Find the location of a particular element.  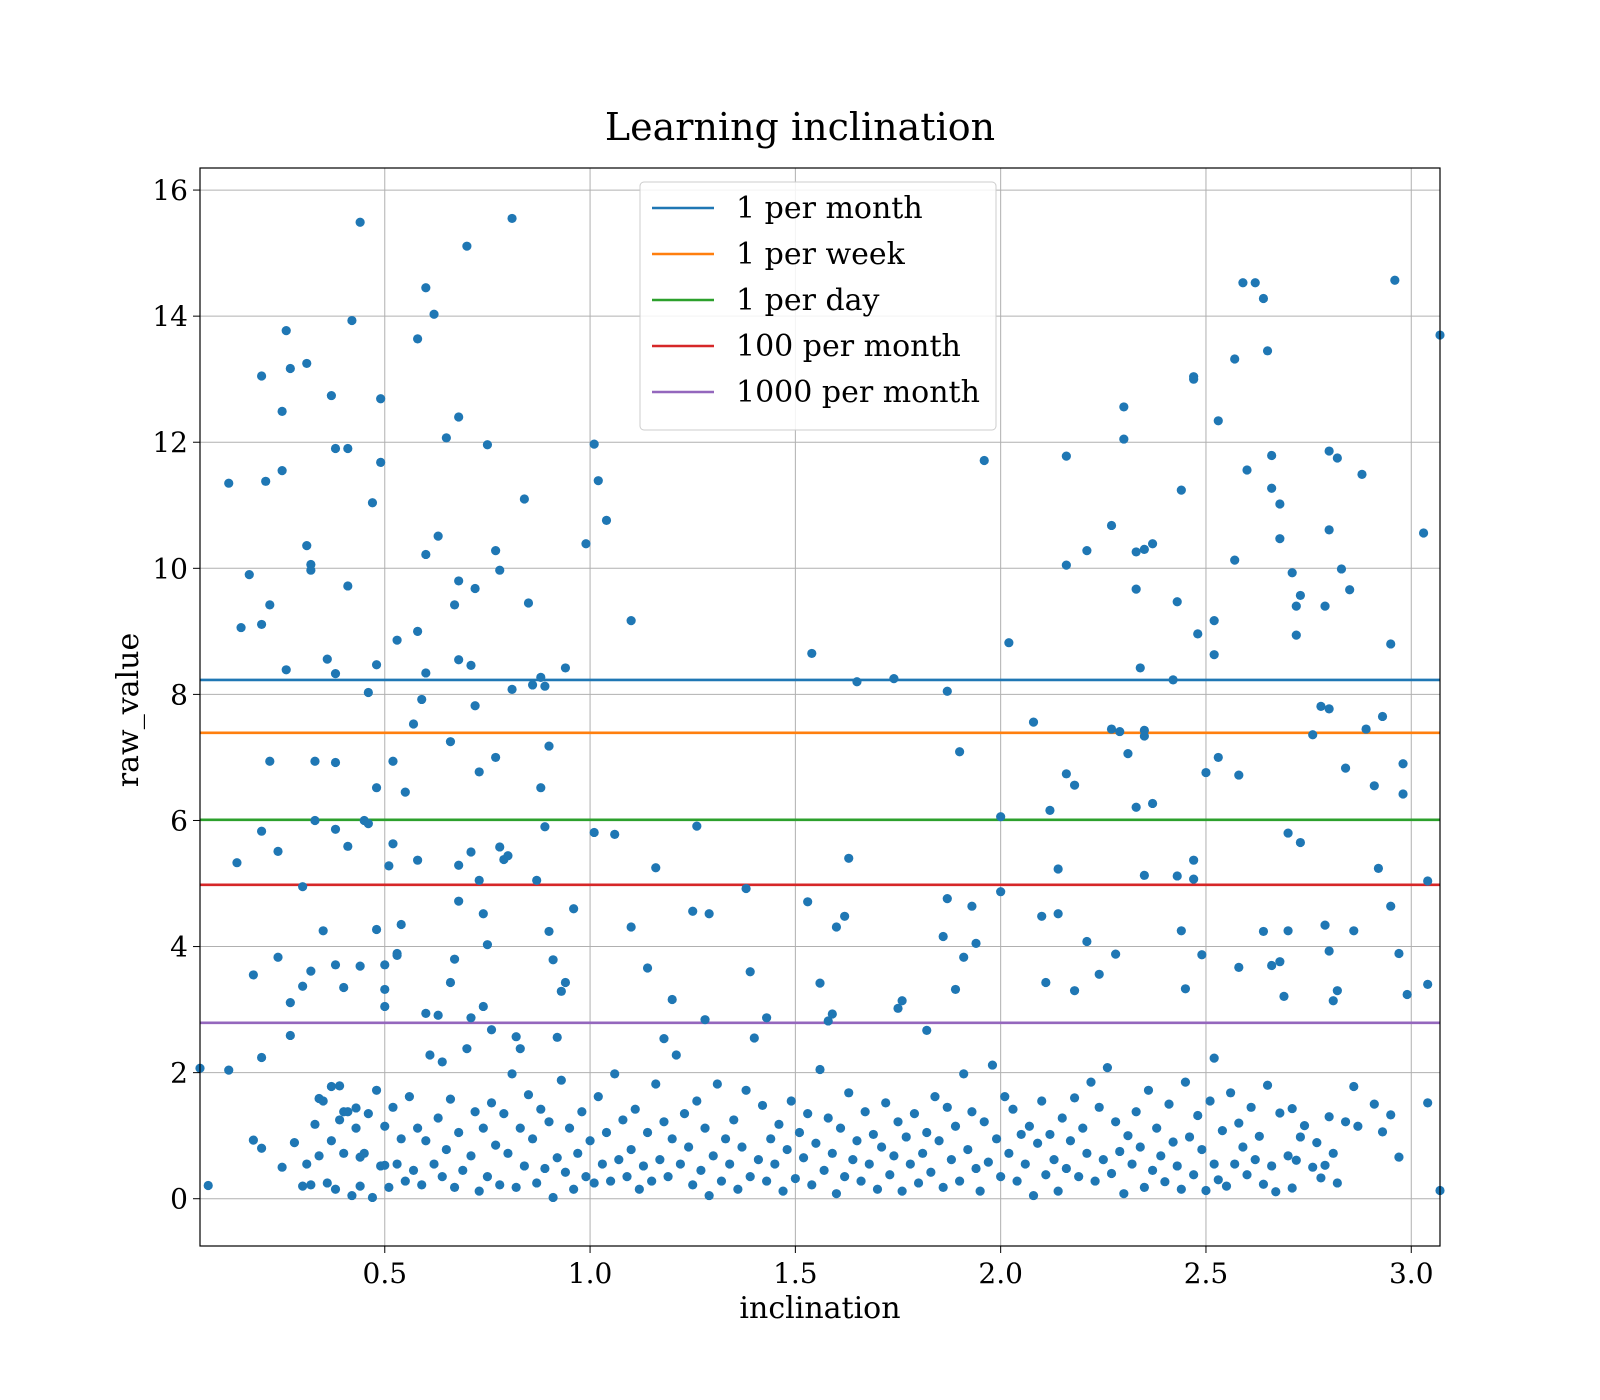

y-axis-label: raw_value is located at coordinates (128, 710).